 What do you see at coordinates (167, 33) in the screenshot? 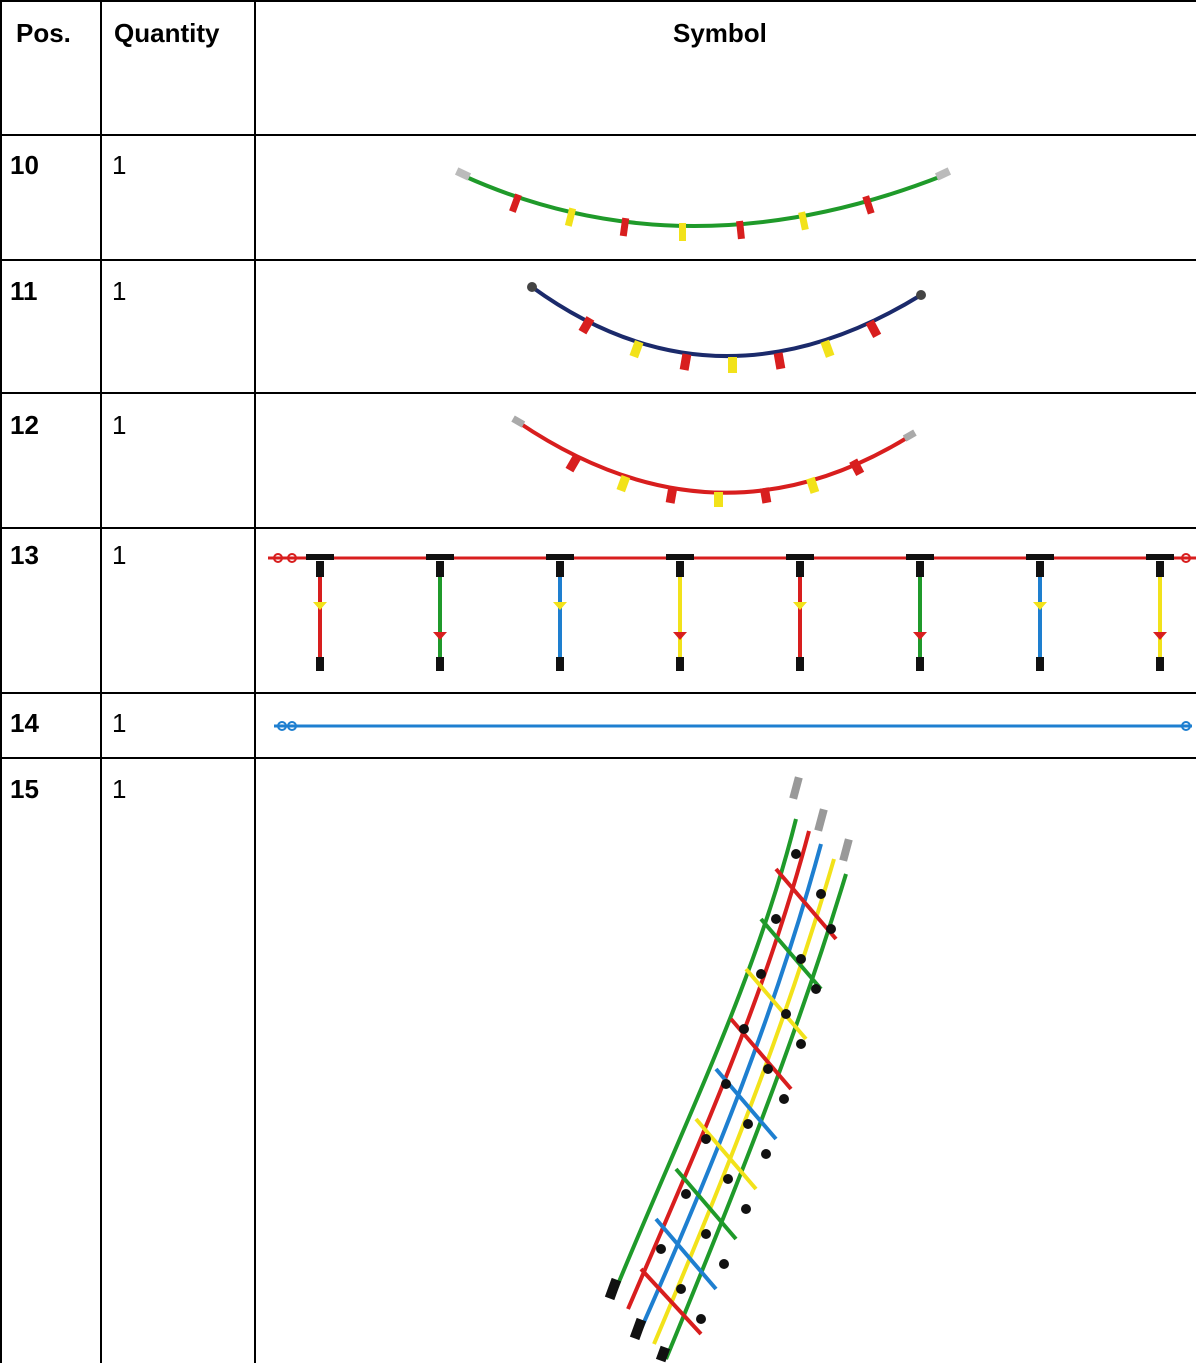
I see `header-quantity: Quantity` at bounding box center [167, 33].